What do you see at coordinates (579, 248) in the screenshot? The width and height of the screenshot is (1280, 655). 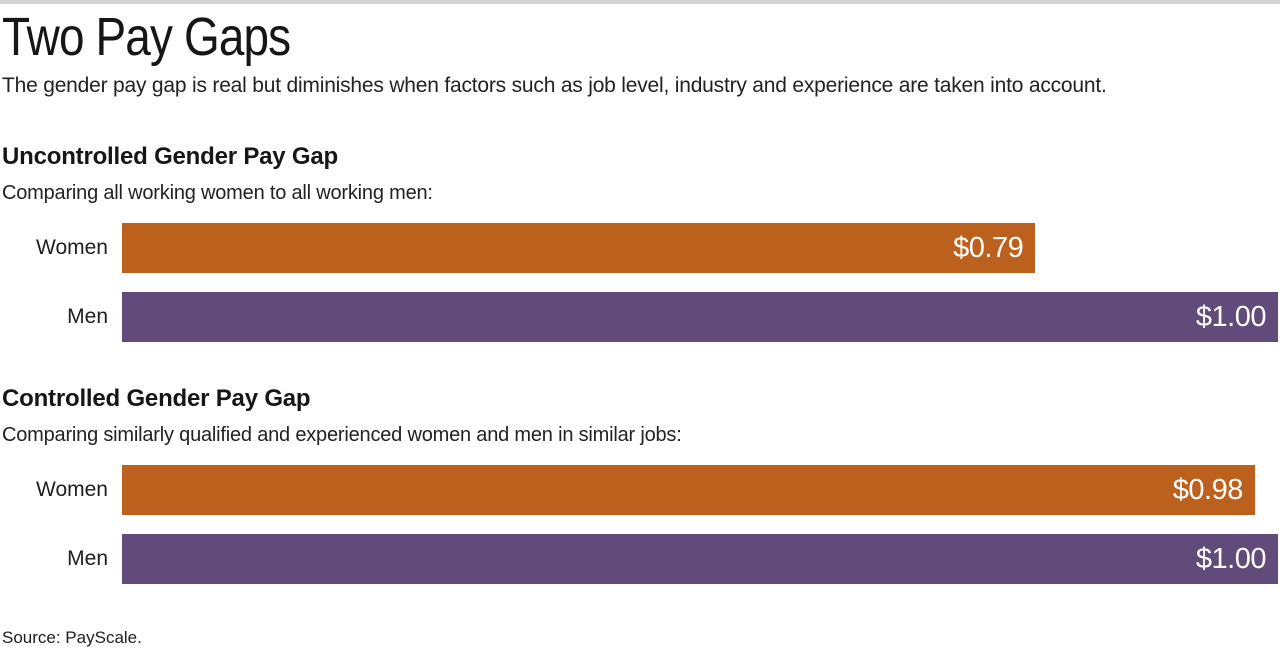 I see `uncontrolled-women-bar: $0.79` at bounding box center [579, 248].